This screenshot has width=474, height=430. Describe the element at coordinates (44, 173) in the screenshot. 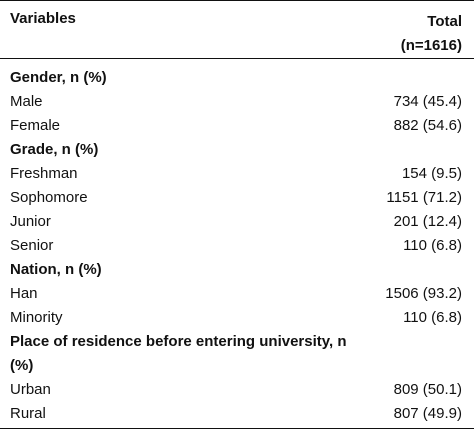

I see `row-label: Freshman` at that location.